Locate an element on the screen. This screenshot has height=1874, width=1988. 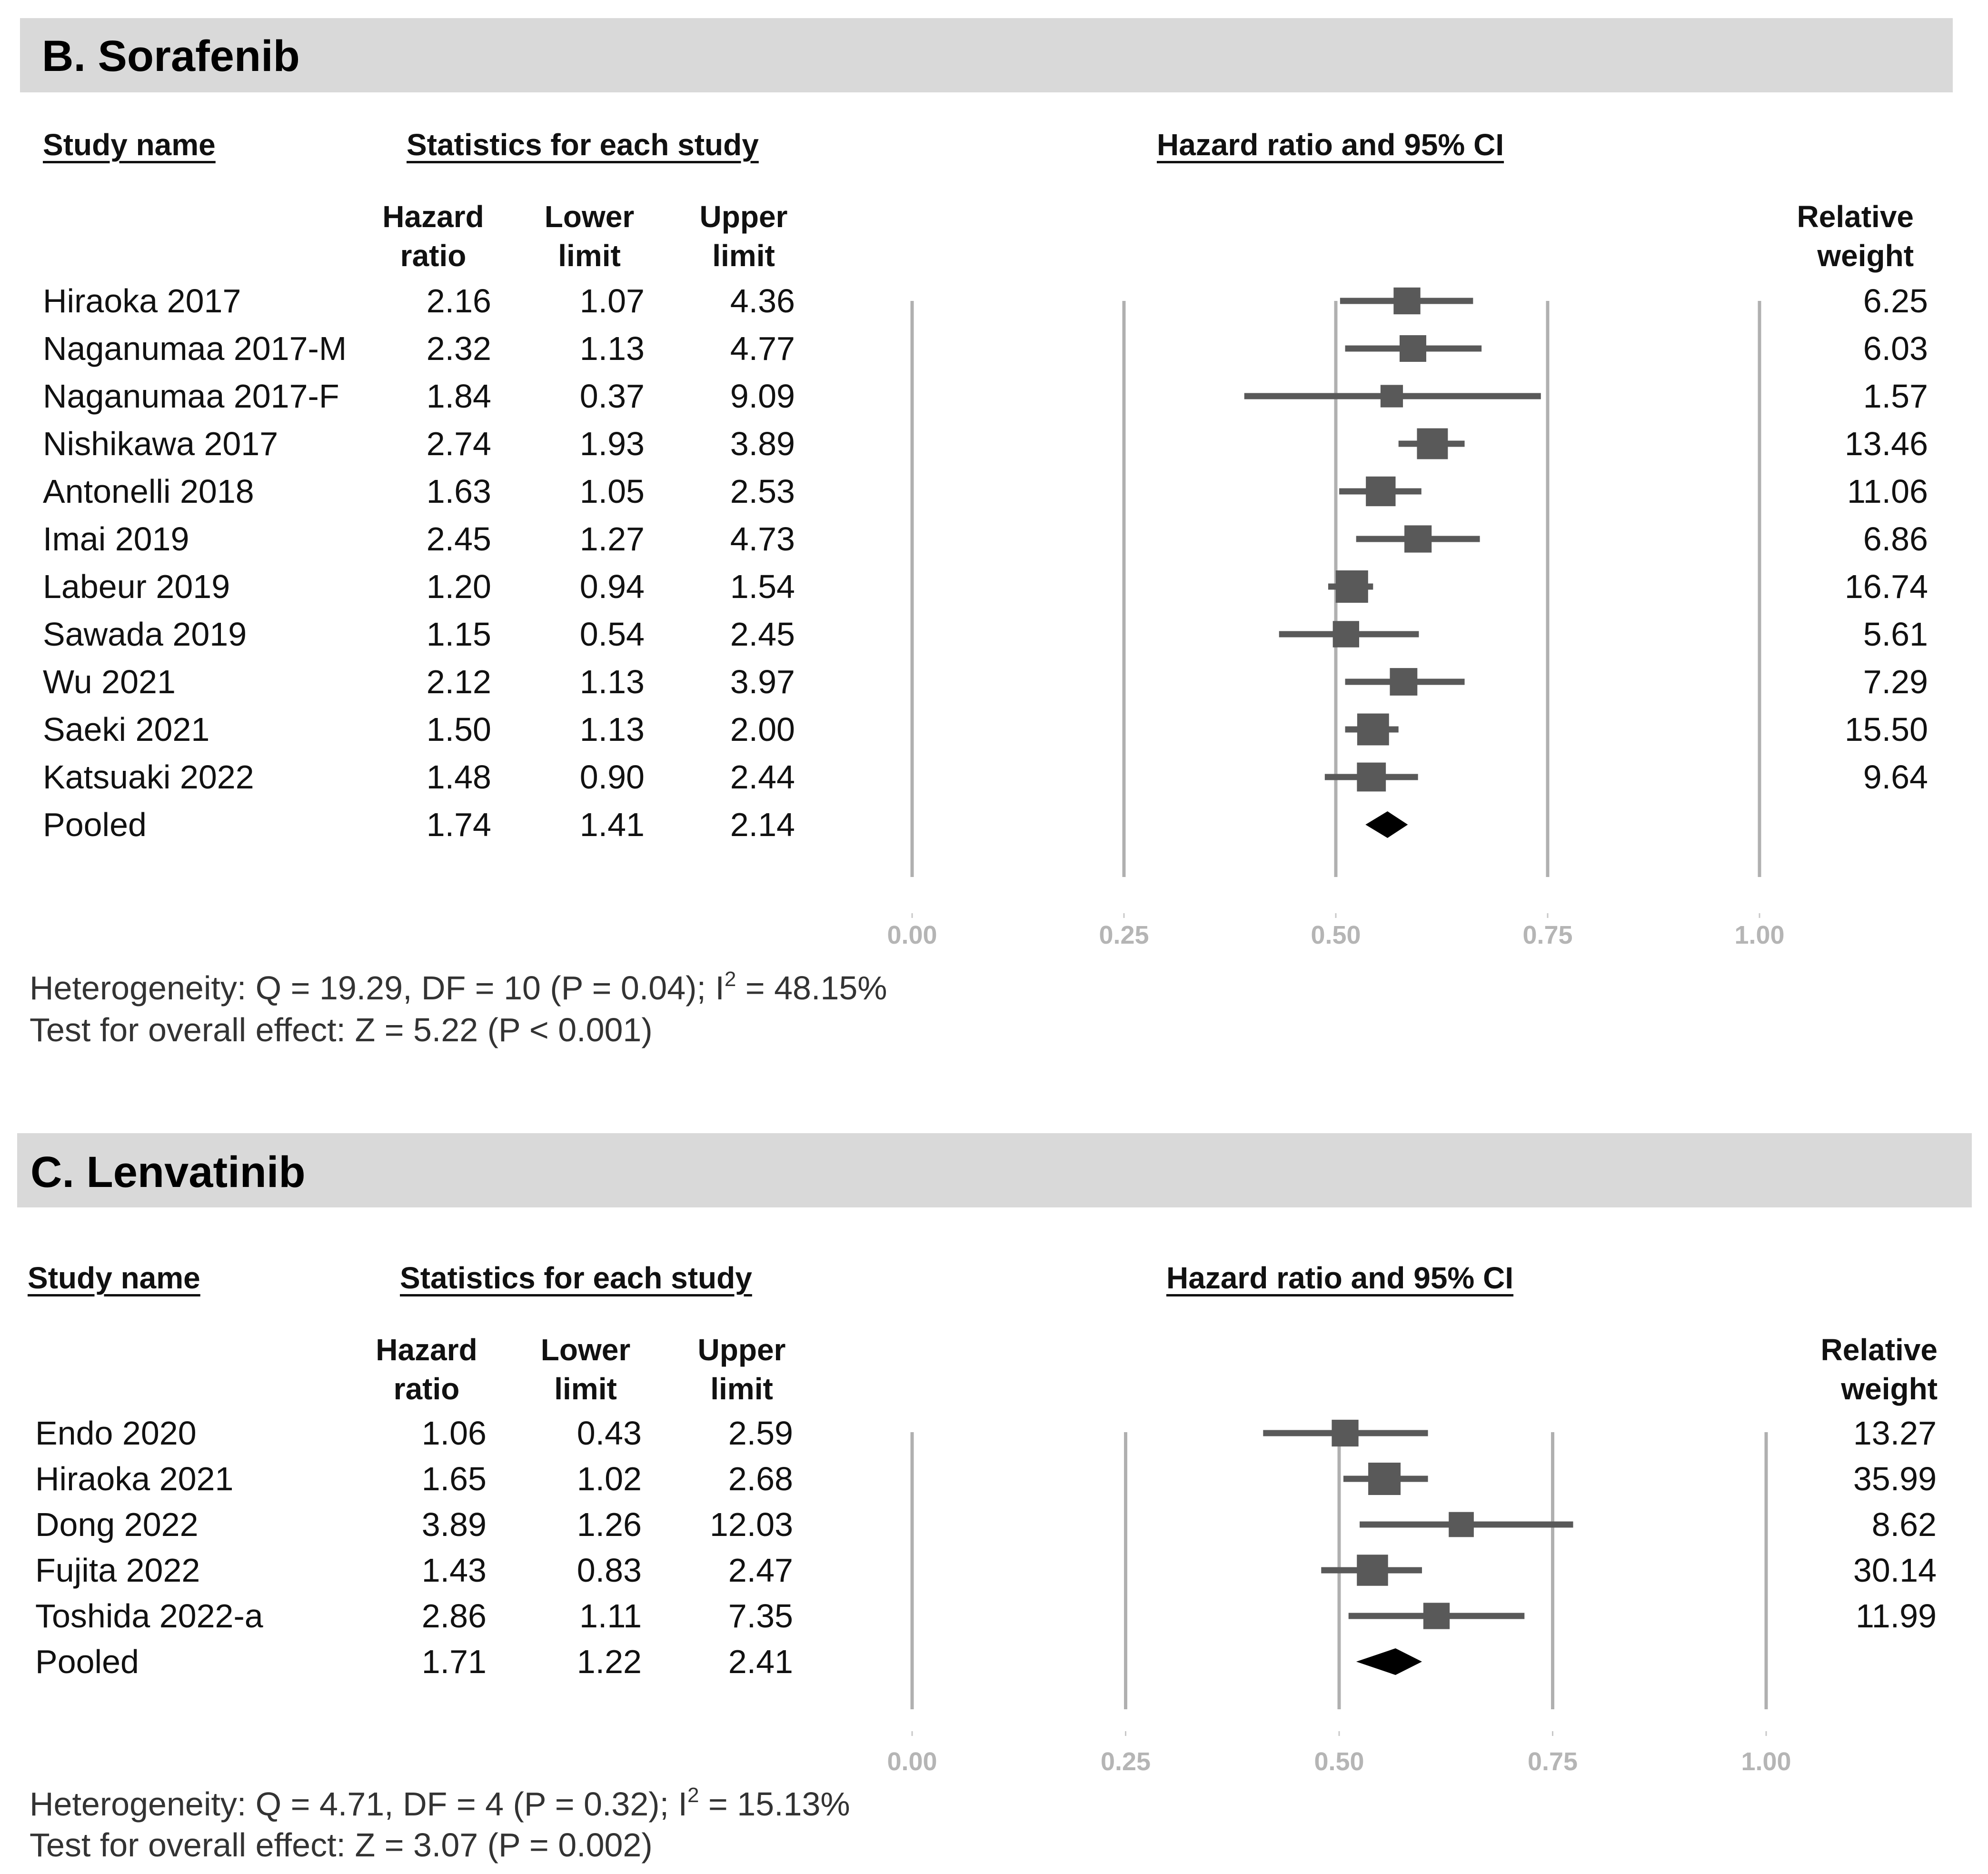
lower-limit-value: 0.94 is located at coordinates (612, 586).